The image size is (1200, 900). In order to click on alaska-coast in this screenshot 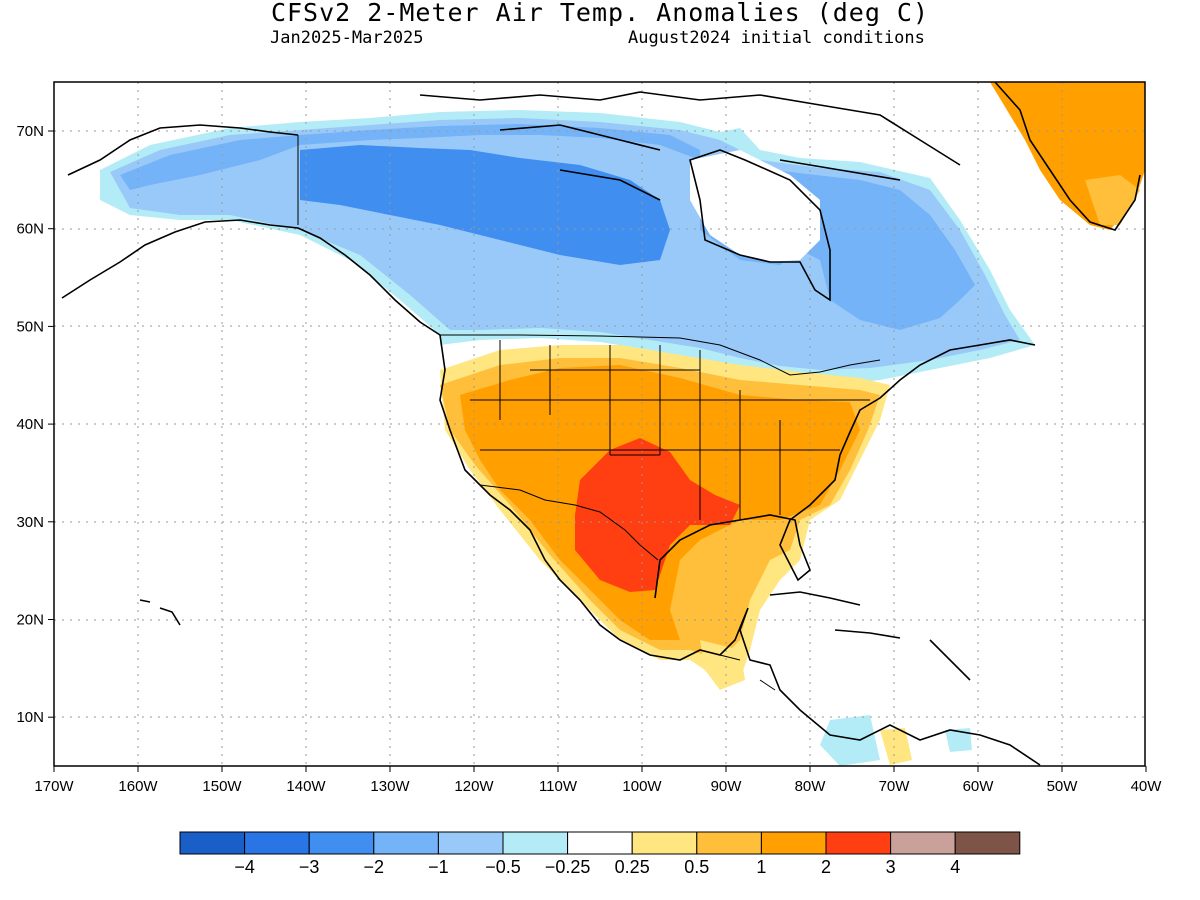, I will do `click(251, 230)`.